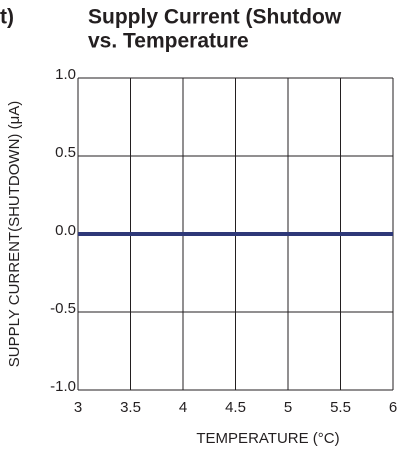  What do you see at coordinates (63, 308) in the screenshot?
I see `y-tick-label: -0.5` at bounding box center [63, 308].